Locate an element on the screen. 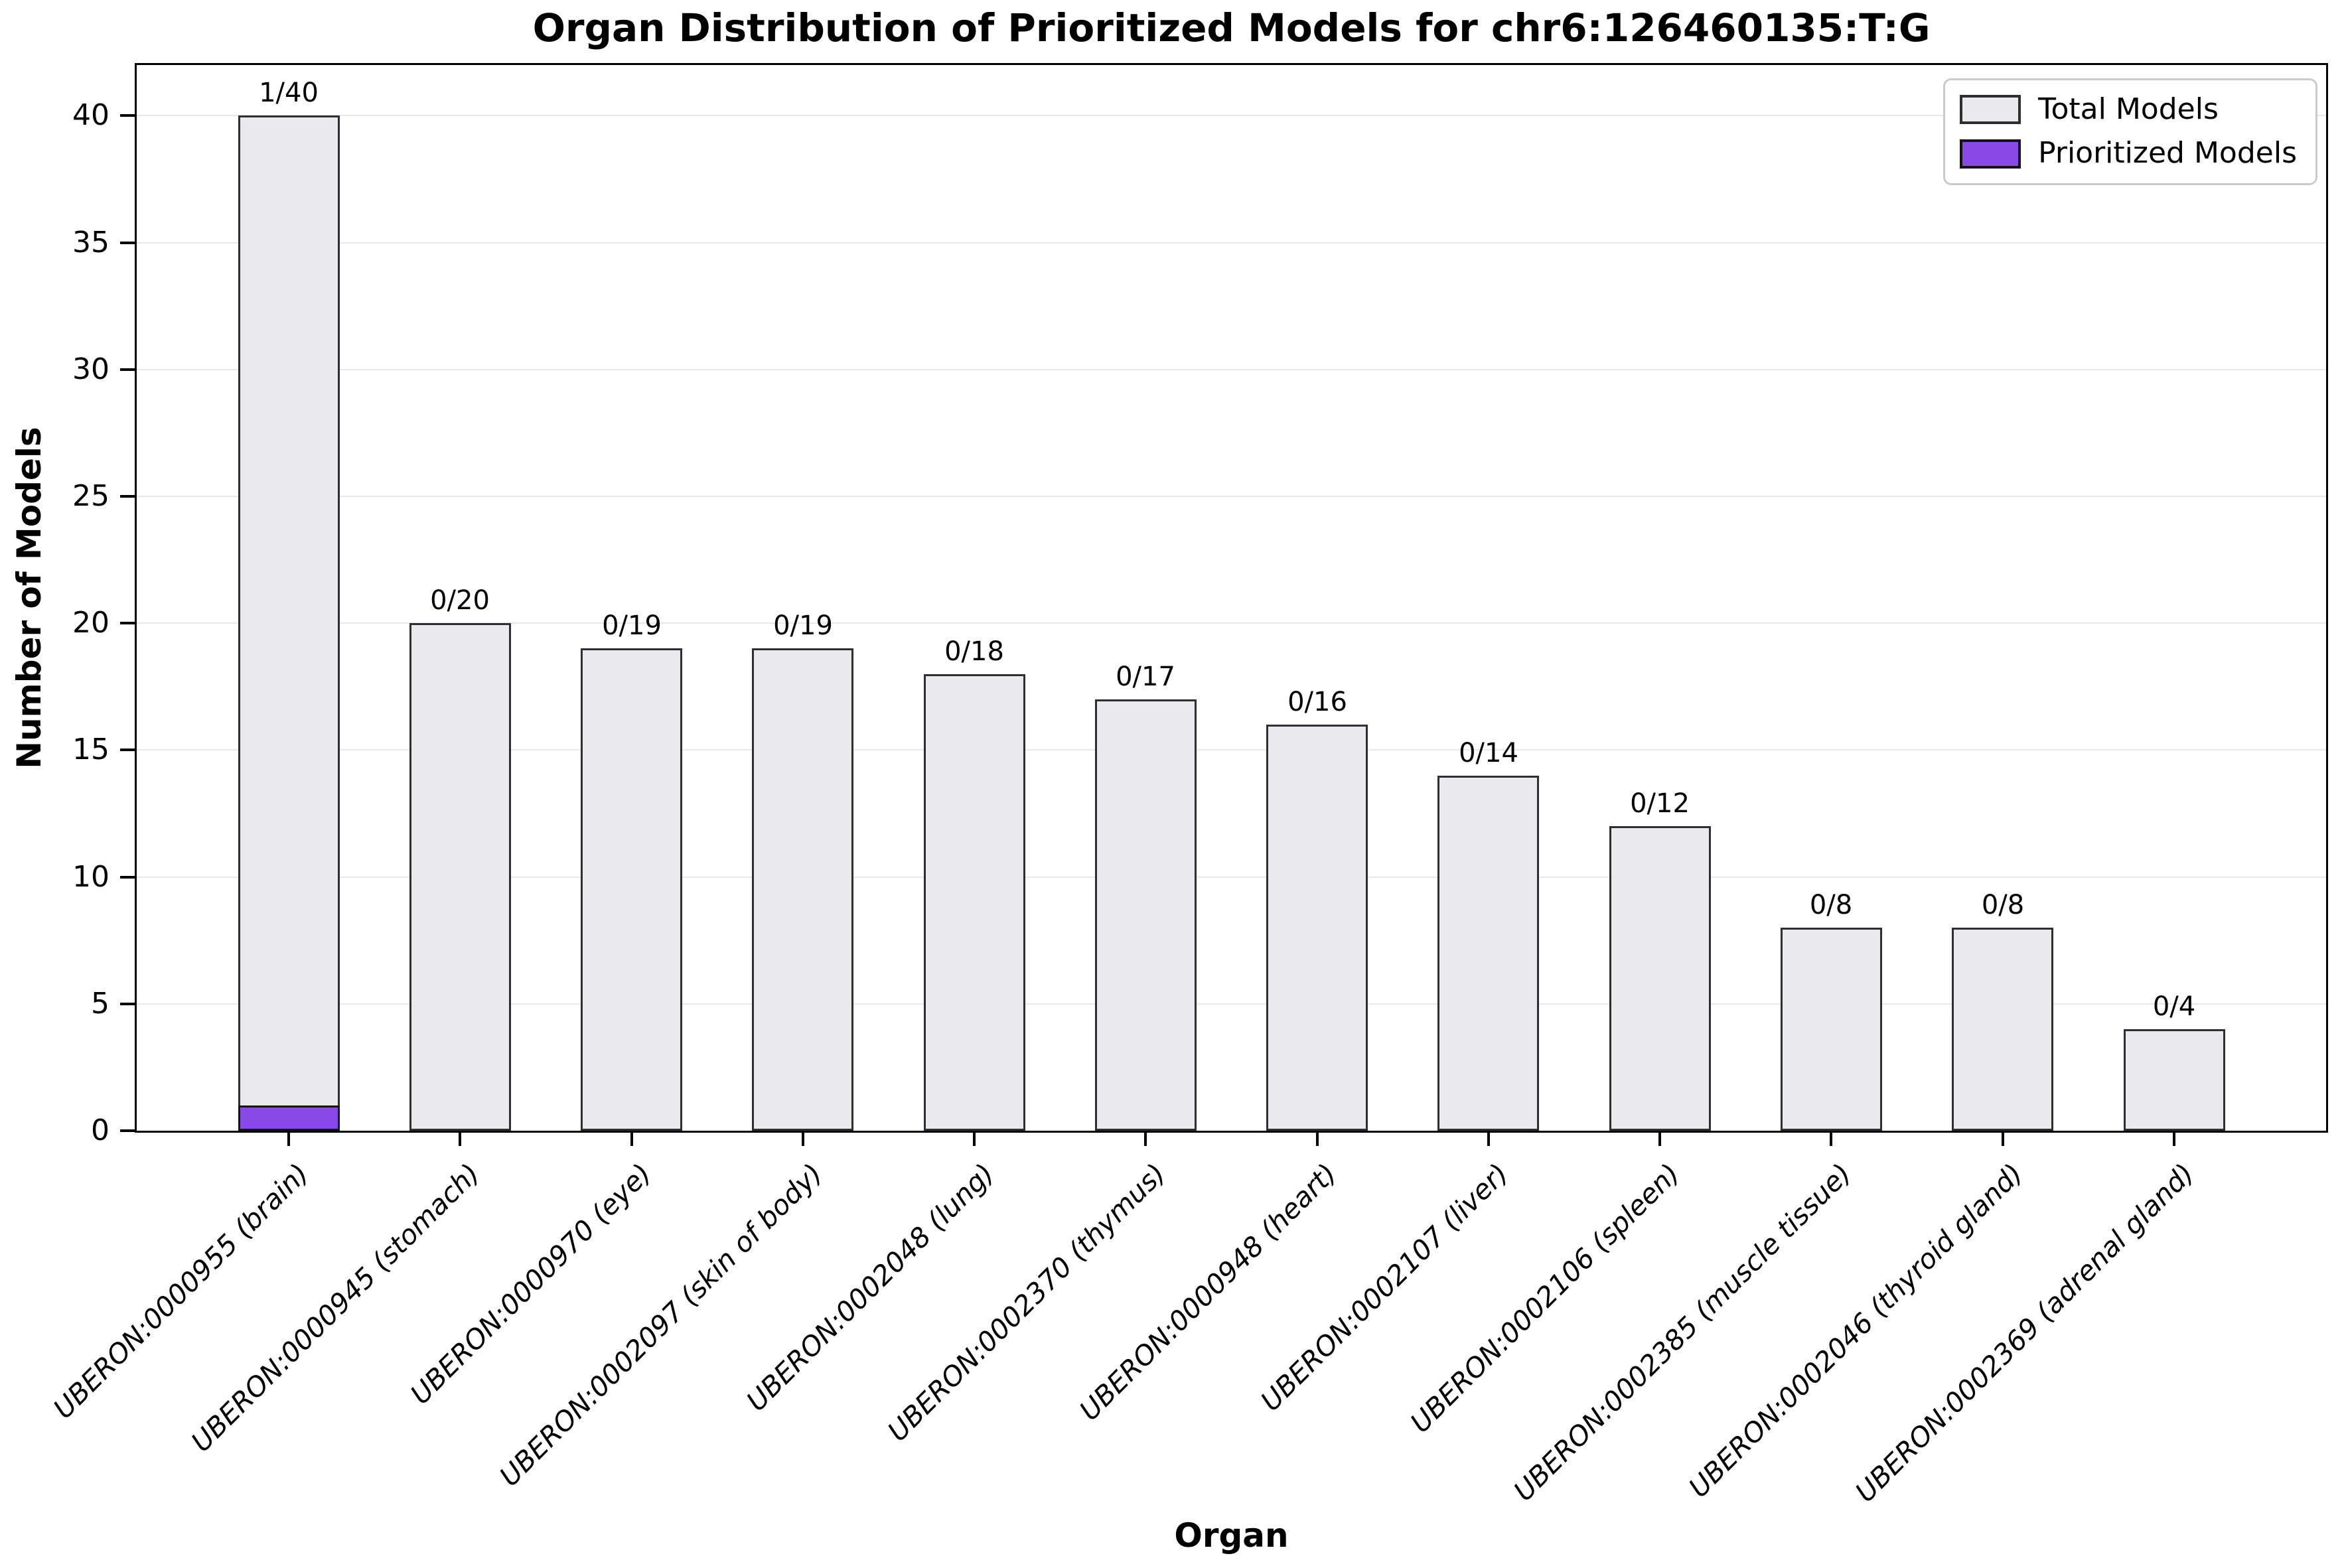 This screenshot has width=2346, height=1568. bar-annotation-9: 0/8 is located at coordinates (1831, 905).